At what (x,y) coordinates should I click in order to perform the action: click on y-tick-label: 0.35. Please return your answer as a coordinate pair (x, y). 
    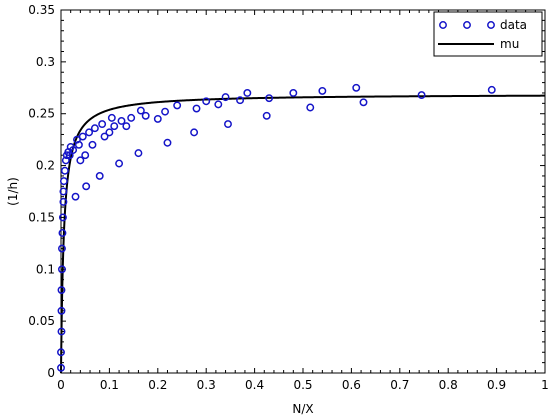
    Looking at the image, I should click on (41, 10).